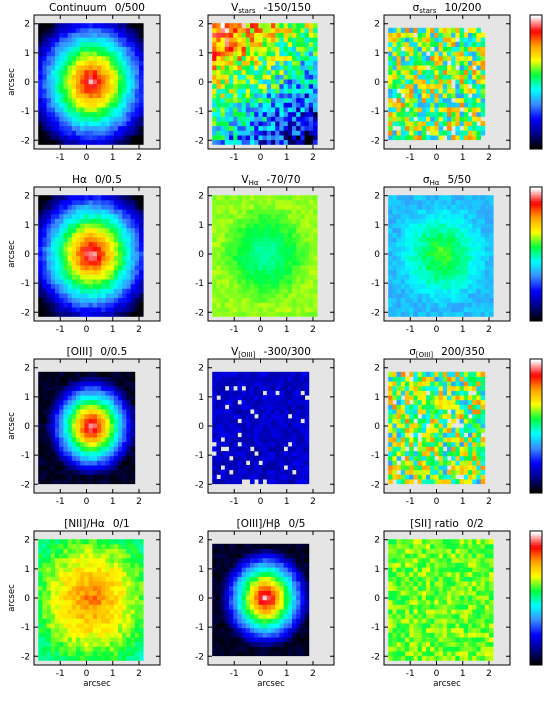 This screenshot has height=704, width=548. Describe the element at coordinates (86, 428) in the screenshot. I see `heatmap-cells` at that location.